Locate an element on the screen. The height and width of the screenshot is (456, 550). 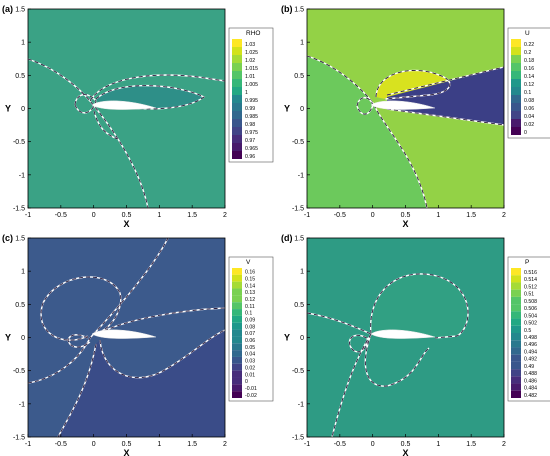
legend-level-label: 0.965 is located at coordinates (251, 149).